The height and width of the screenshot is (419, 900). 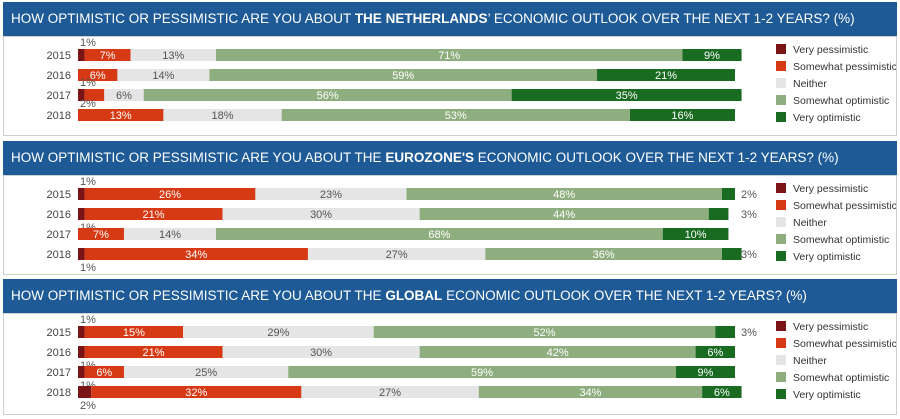 I want to click on data-label: 9%, so click(x=712, y=56).